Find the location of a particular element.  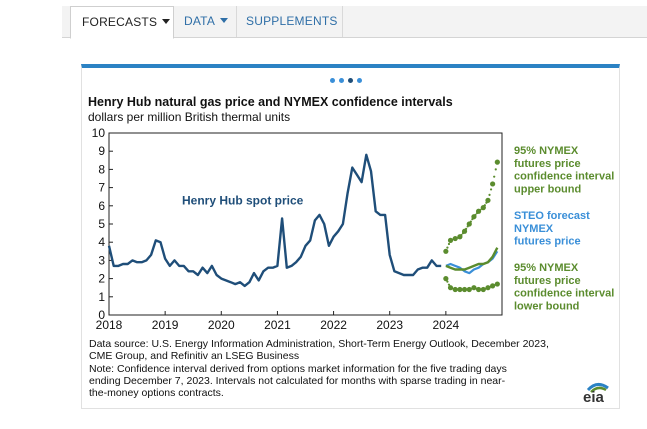

tab-forecasts: FORECASTS is located at coordinates (122, 22).